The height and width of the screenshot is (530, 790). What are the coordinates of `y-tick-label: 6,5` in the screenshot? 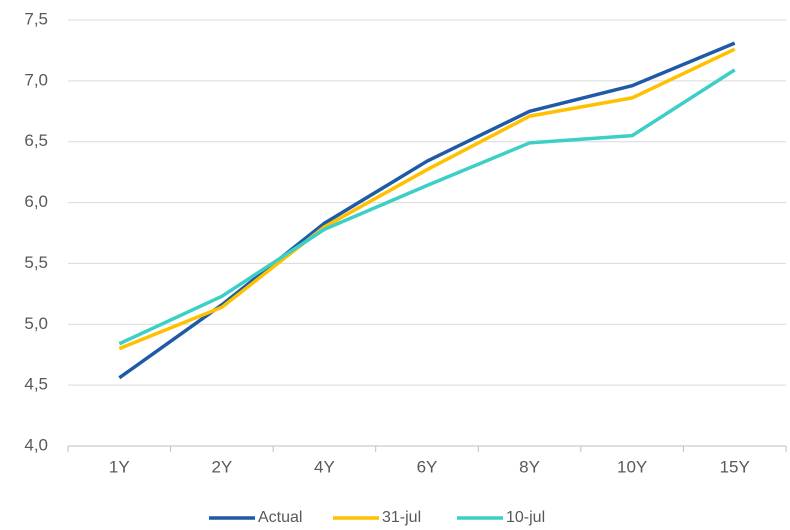 It's located at (36, 140).